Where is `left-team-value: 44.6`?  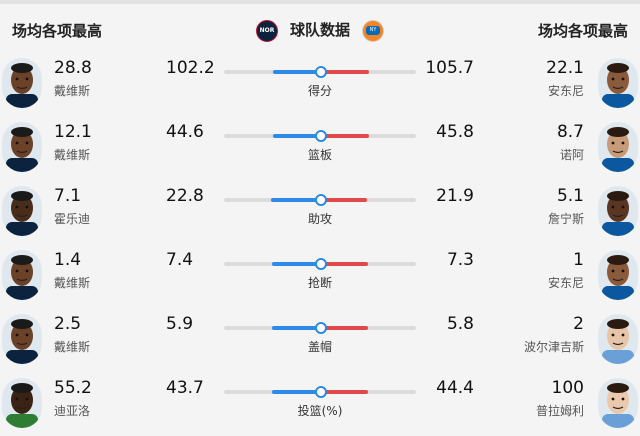
left-team-value: 44.6 is located at coordinates (185, 132).